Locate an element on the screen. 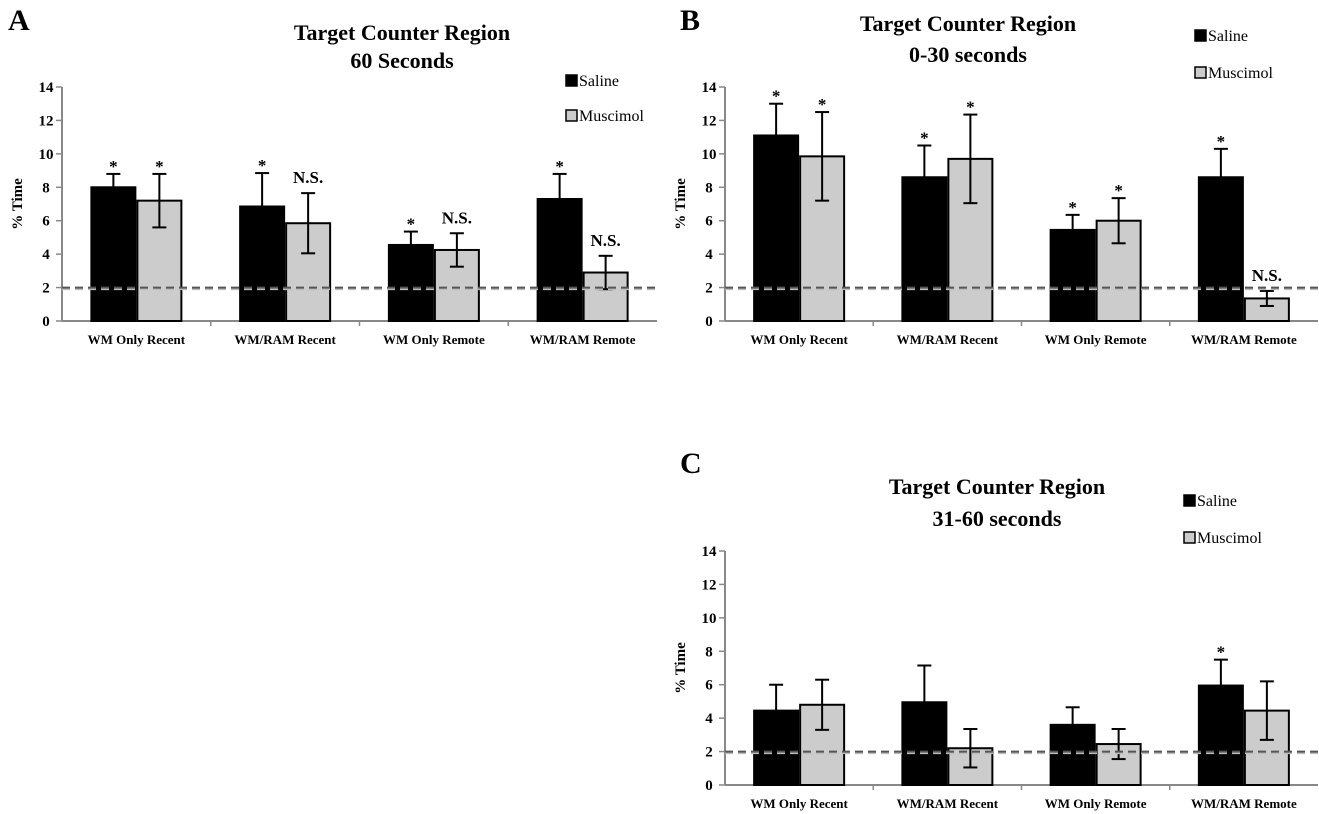  chart-title-line: 60 Seconds is located at coordinates (402, 60).